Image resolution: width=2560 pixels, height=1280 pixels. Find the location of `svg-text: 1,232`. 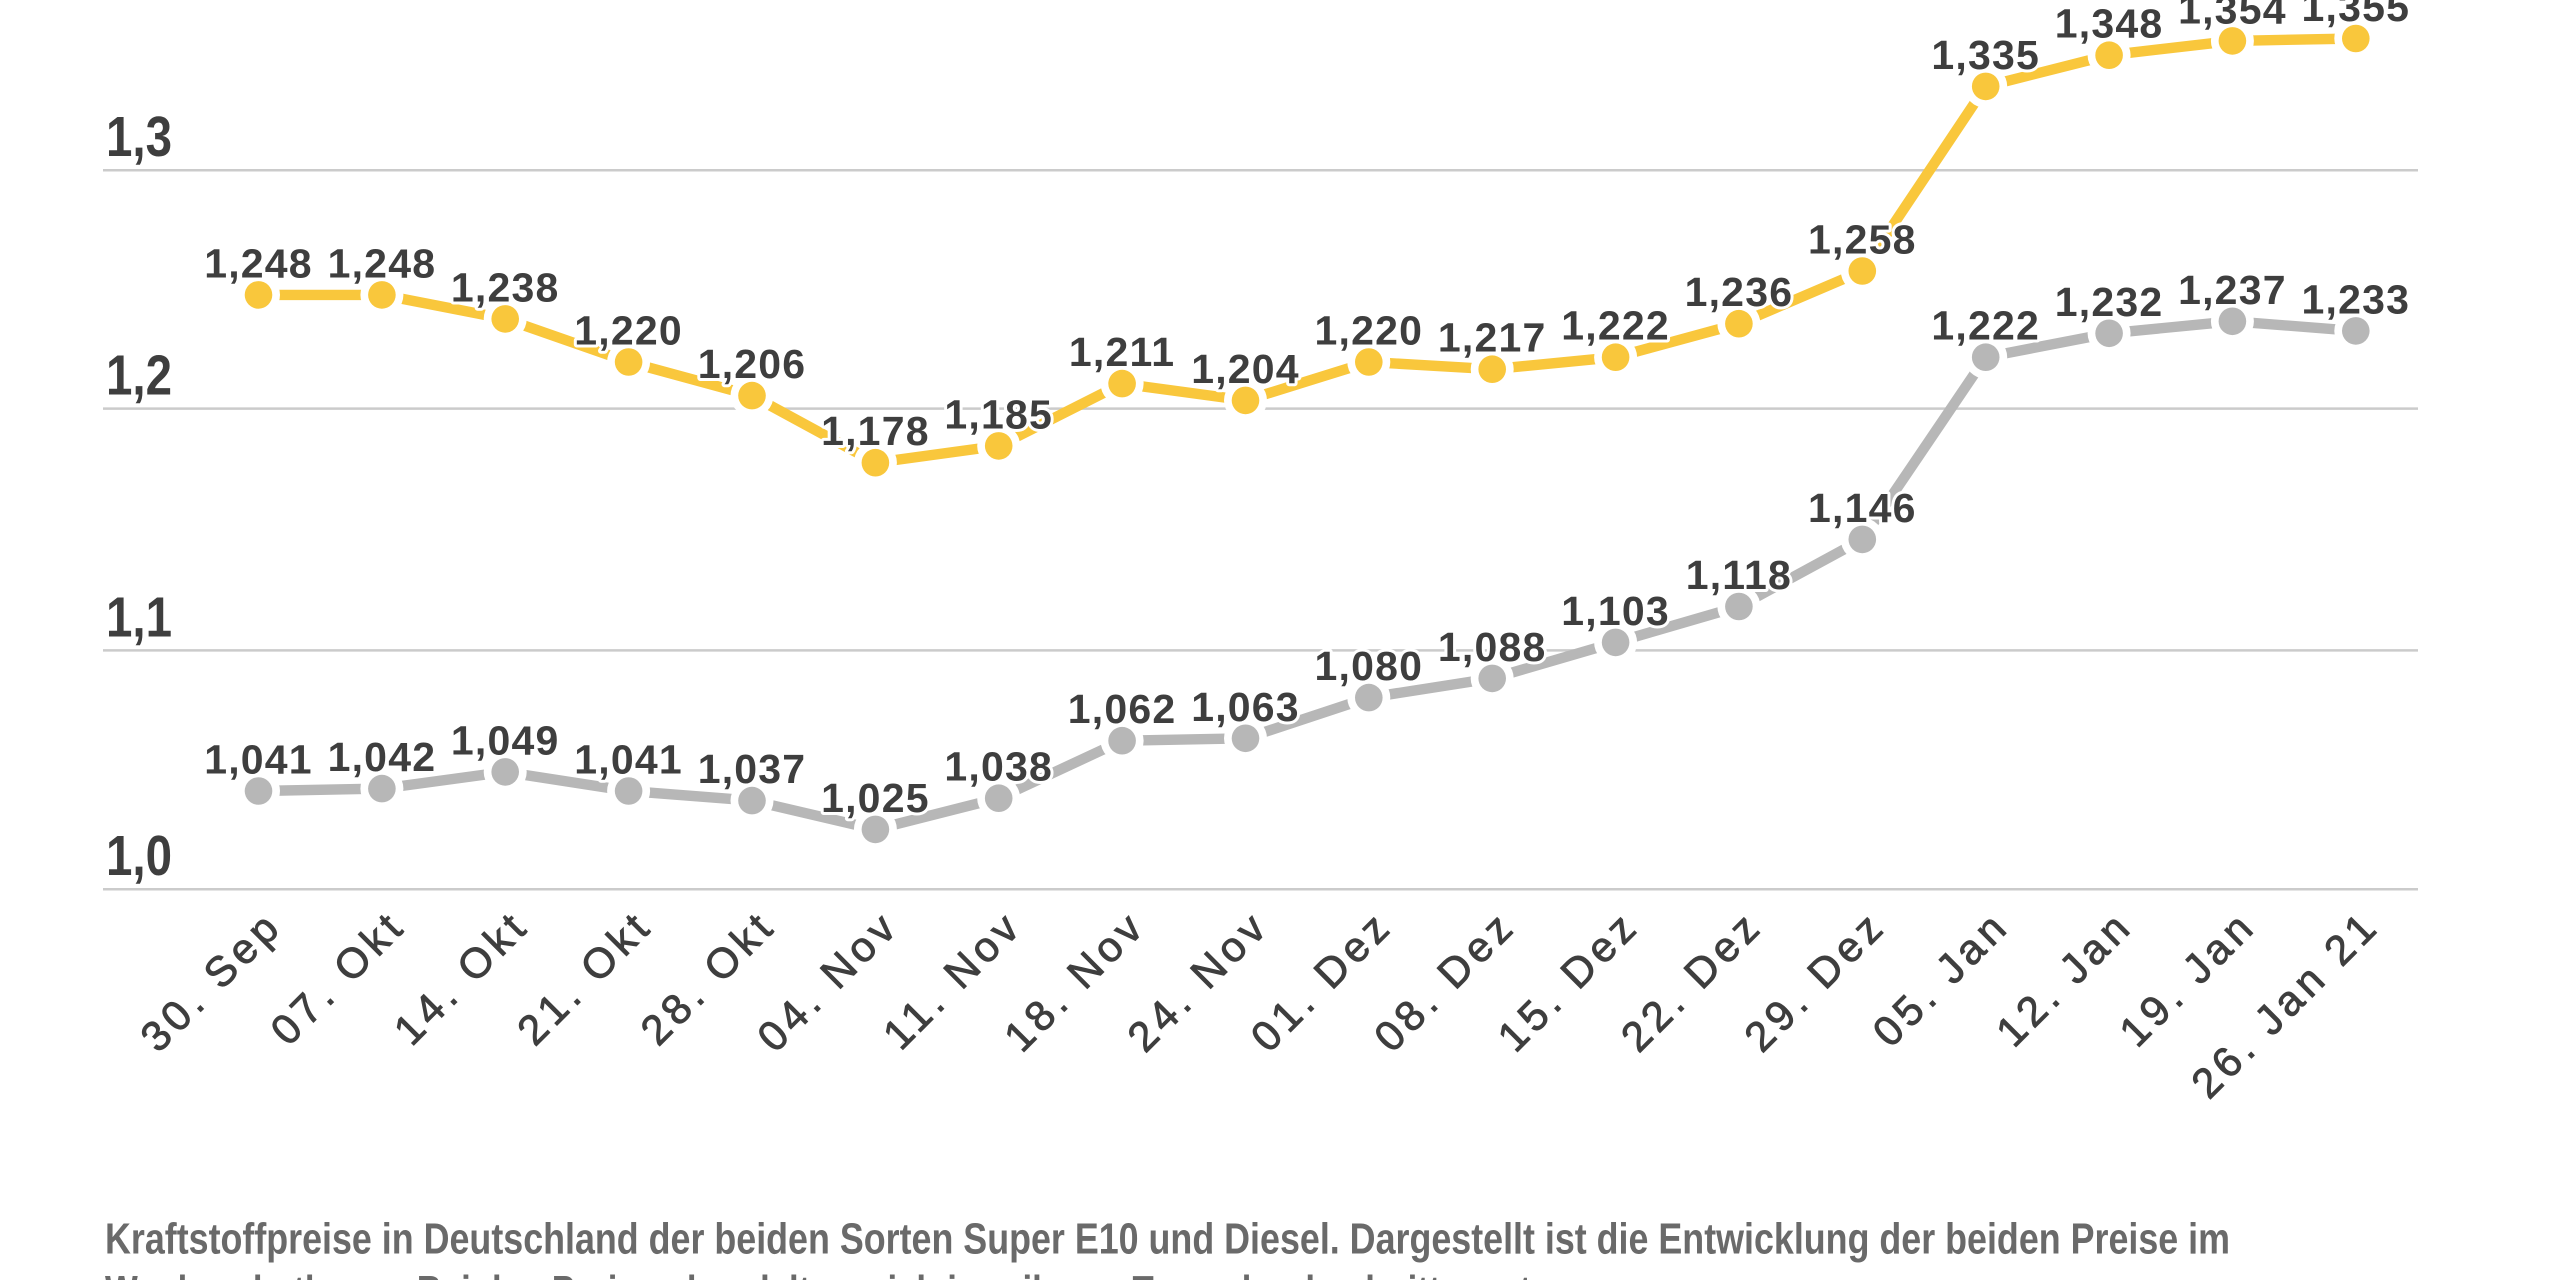

svg-text: 1,232 is located at coordinates (2109, 302).